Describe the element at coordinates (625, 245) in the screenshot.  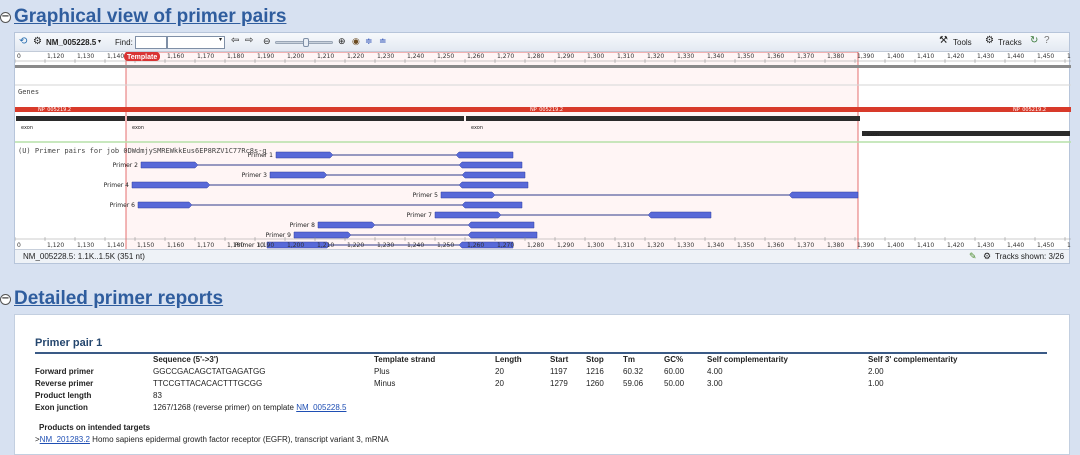
I see `ruler-tick-label: 1,310` at that location.